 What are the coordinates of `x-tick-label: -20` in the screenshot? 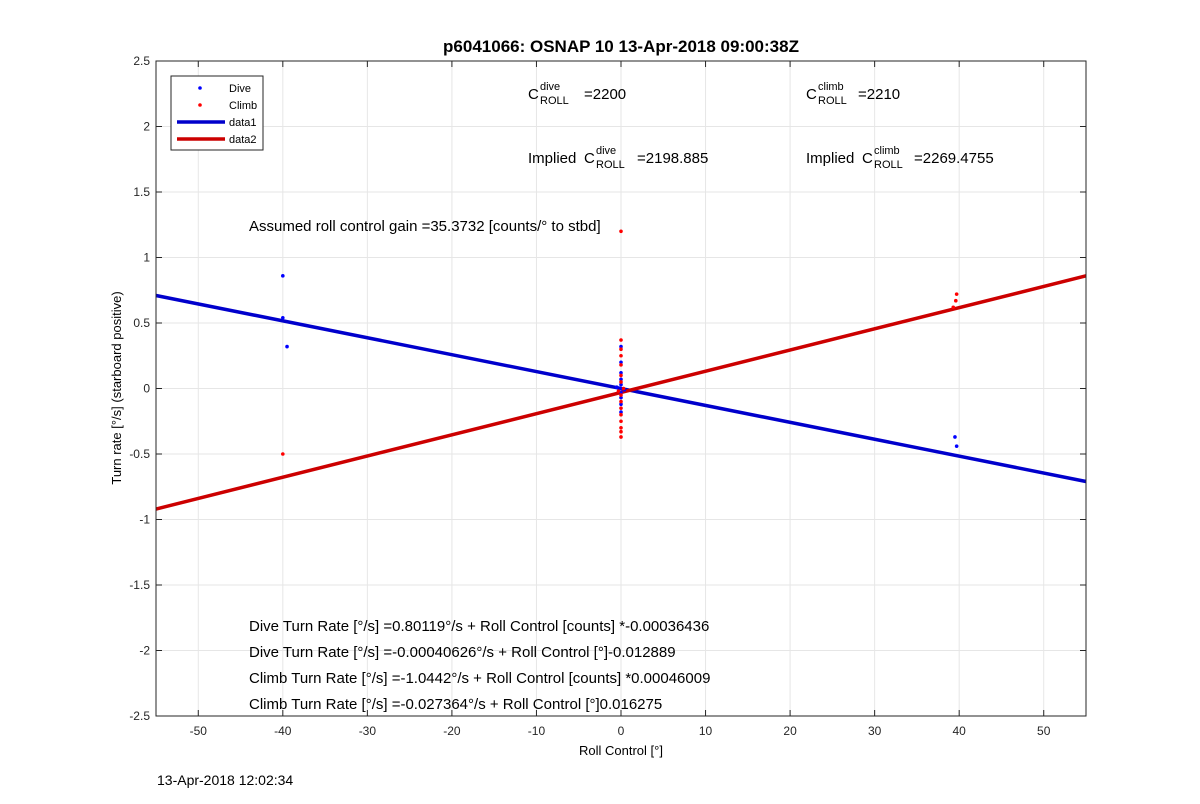 It's located at (452, 731).